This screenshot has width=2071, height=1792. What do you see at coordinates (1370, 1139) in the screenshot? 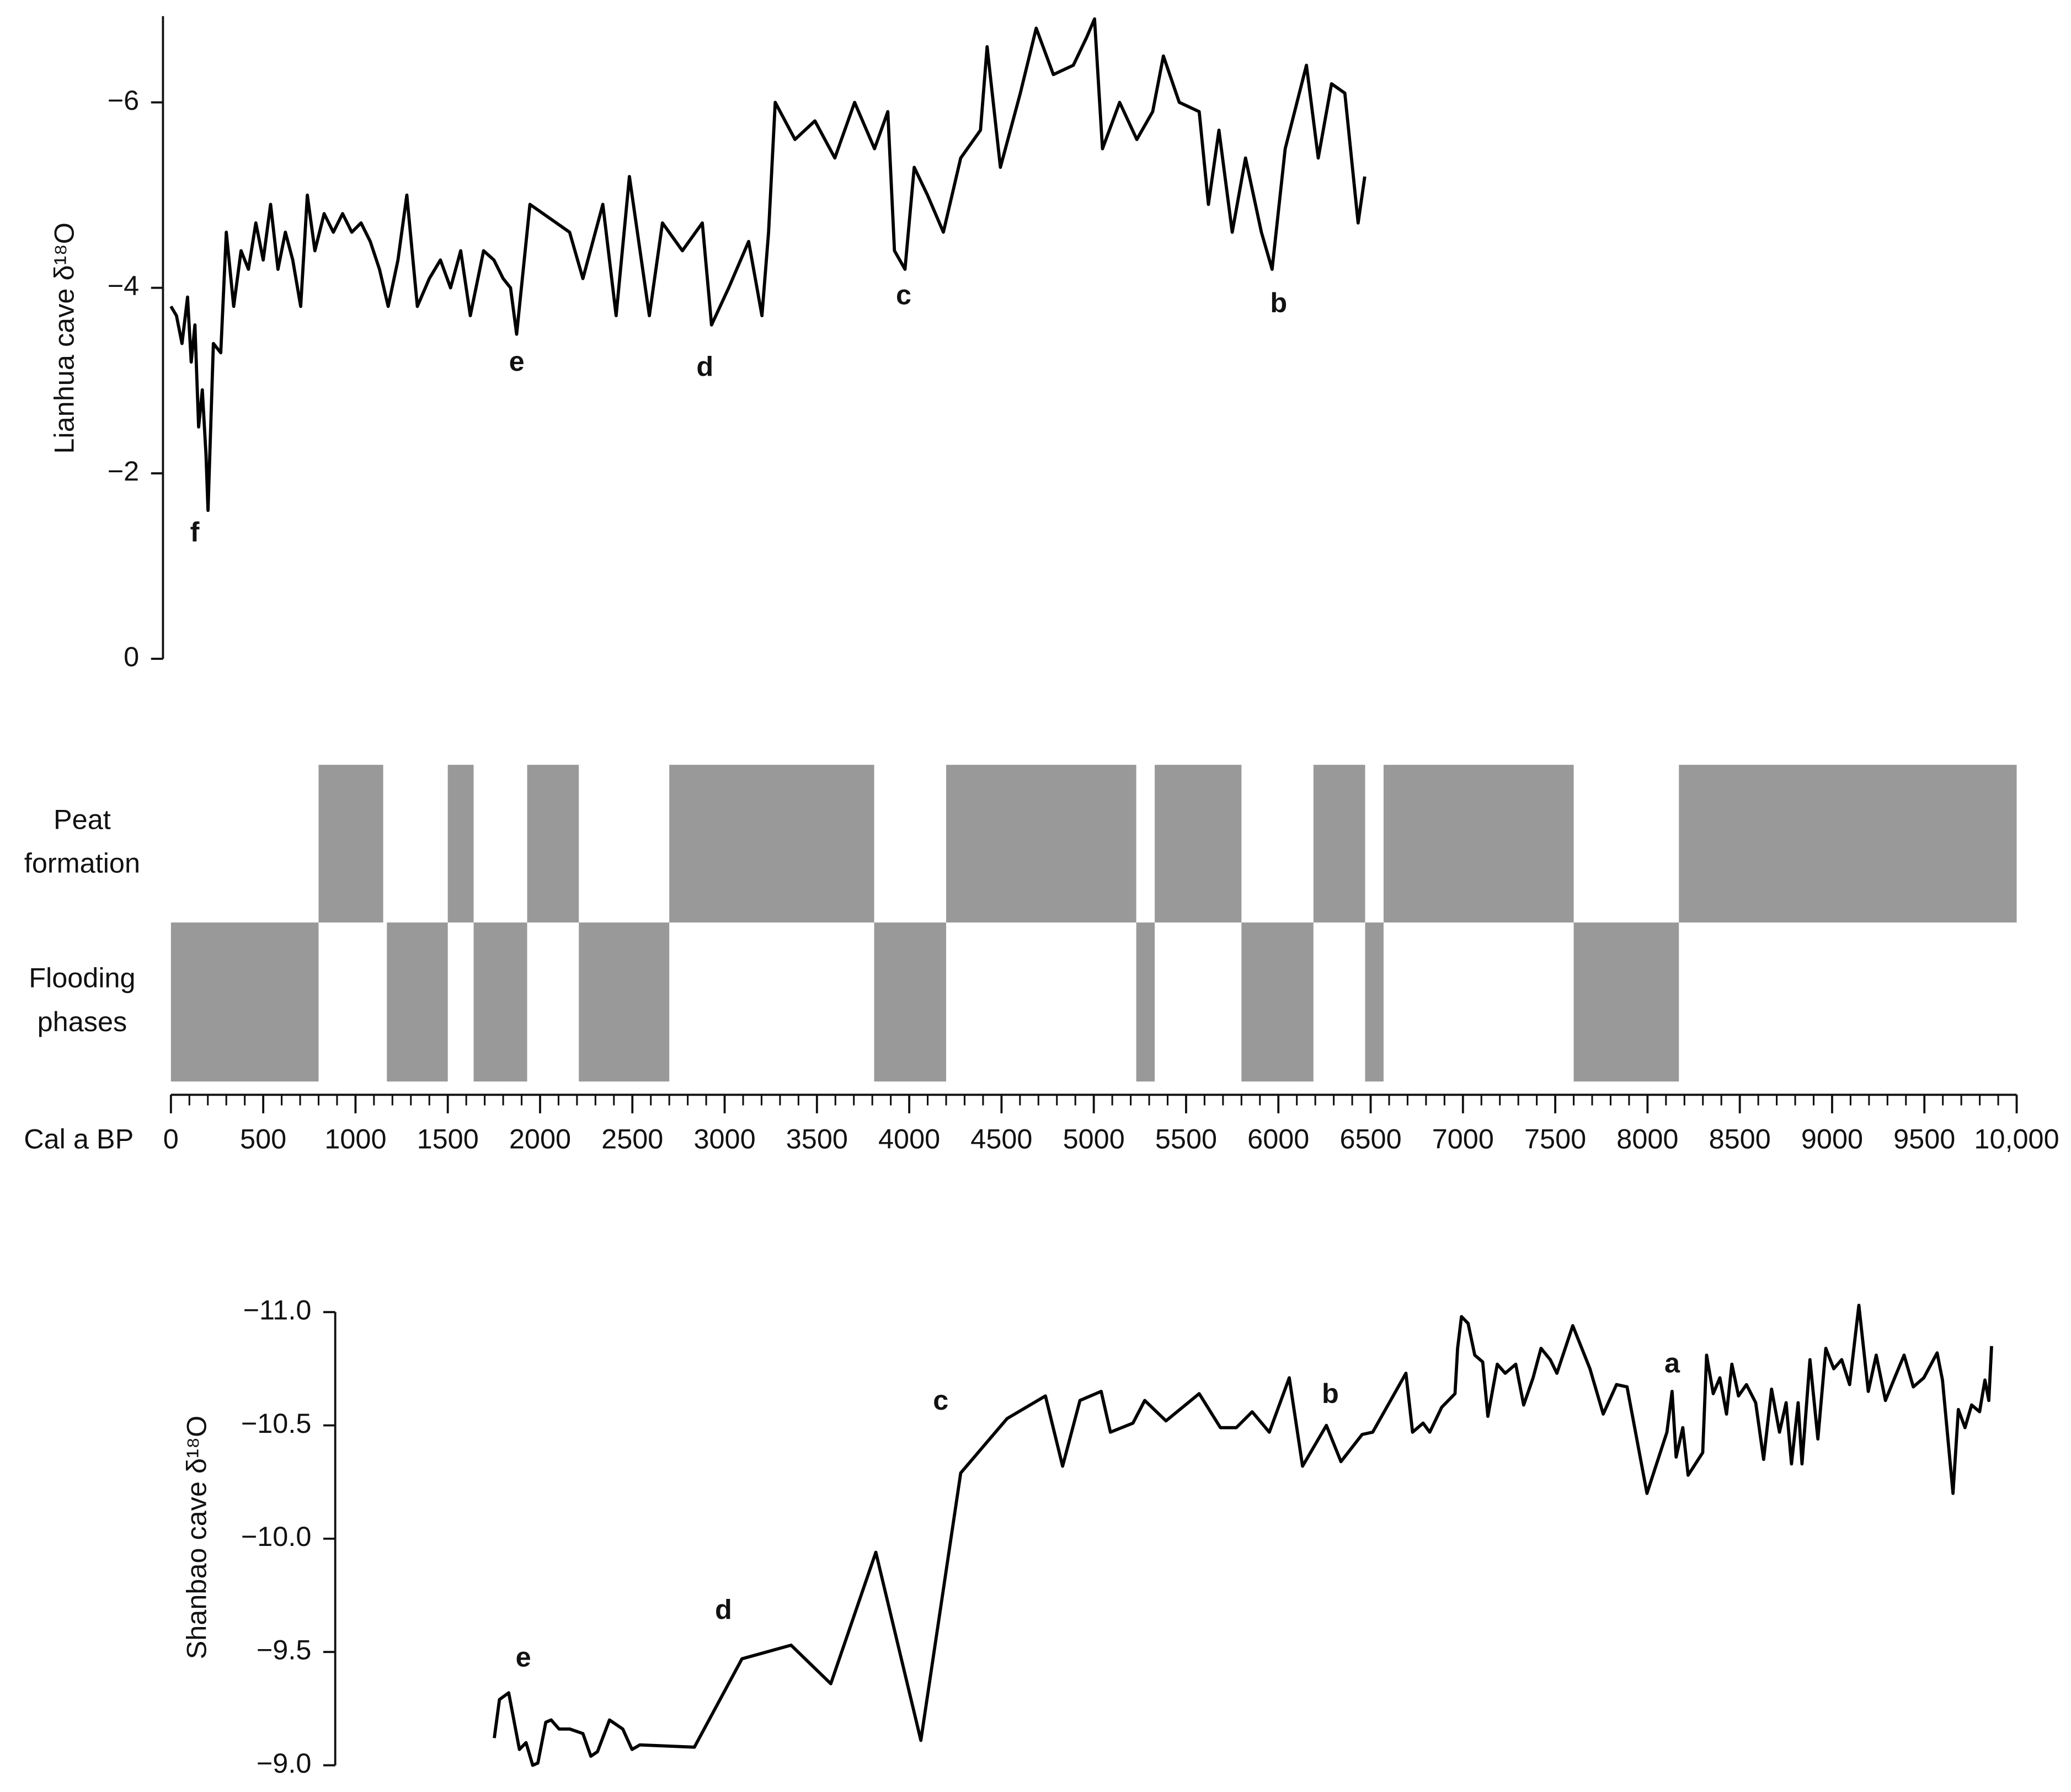
I see `x-tick-label: 6500` at bounding box center [1370, 1139].